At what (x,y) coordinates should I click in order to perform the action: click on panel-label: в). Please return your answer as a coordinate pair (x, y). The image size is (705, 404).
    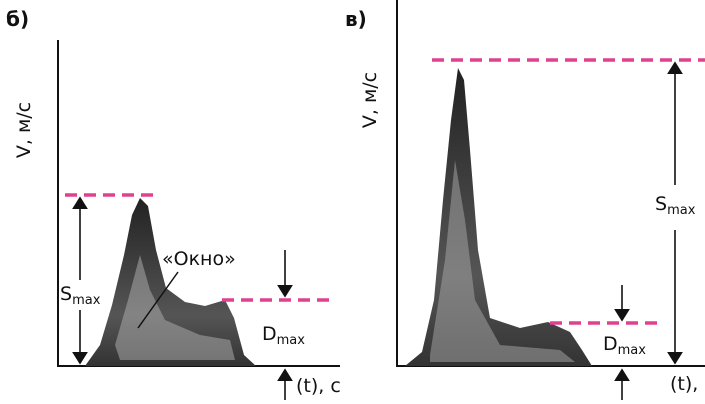
    Looking at the image, I should click on (356, 19).